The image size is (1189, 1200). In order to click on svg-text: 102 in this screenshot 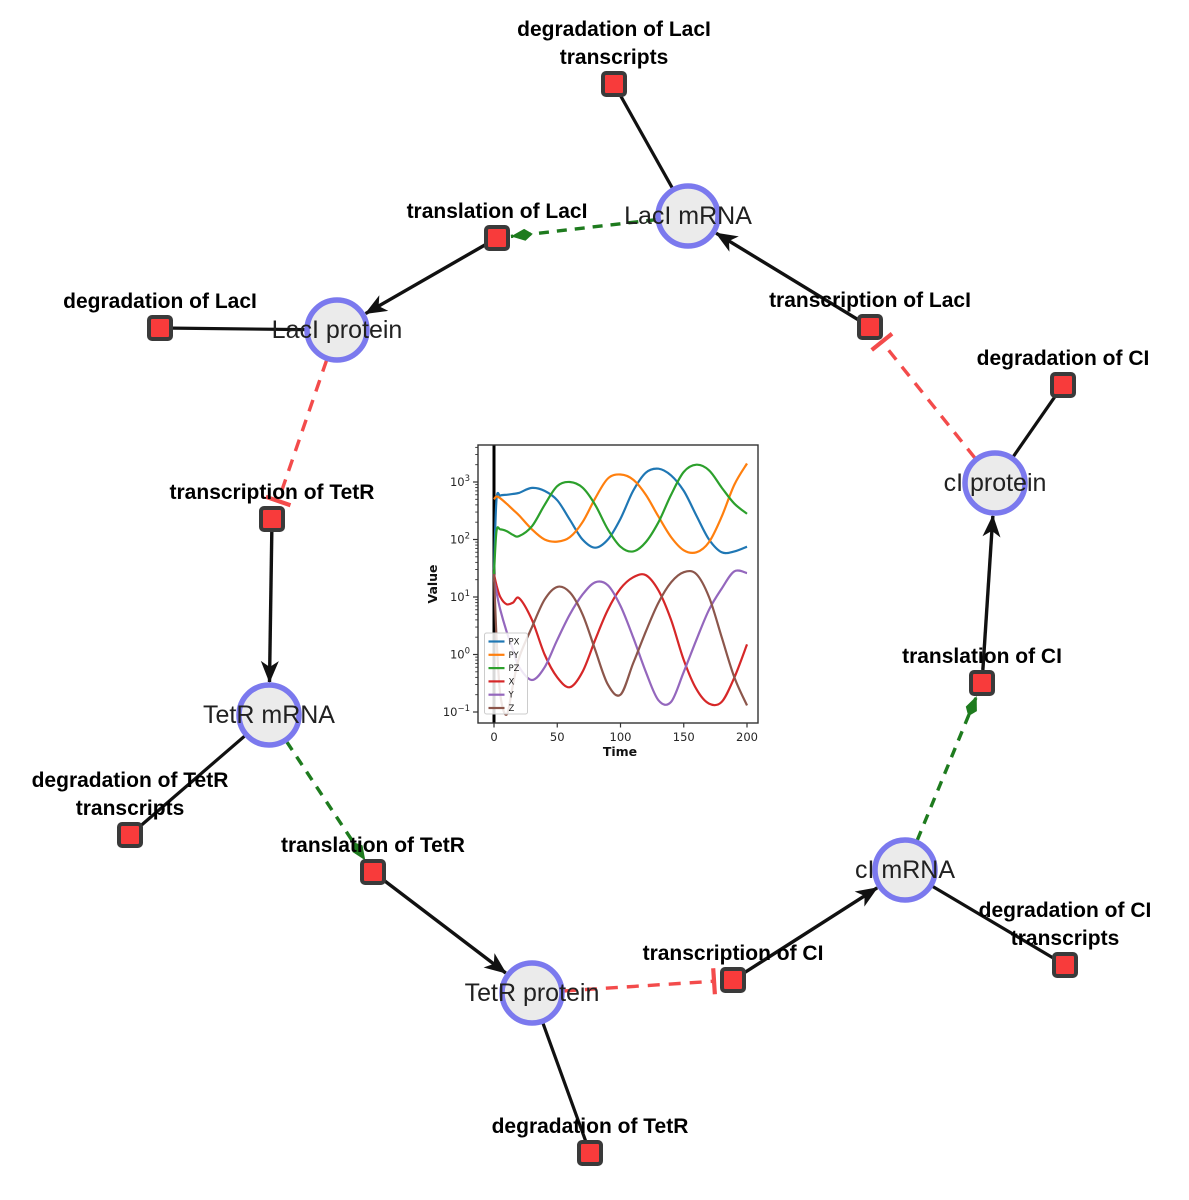, I will do `click(460, 539)`.